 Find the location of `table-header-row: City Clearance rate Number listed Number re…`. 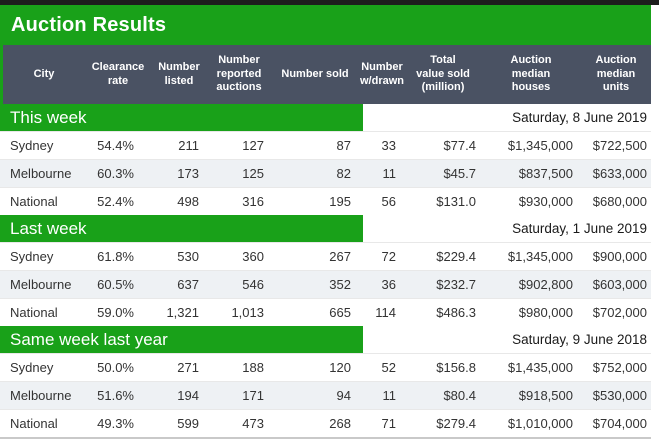

table-header-row: City Clearance rate Number listed Number re… is located at coordinates (325, 74).